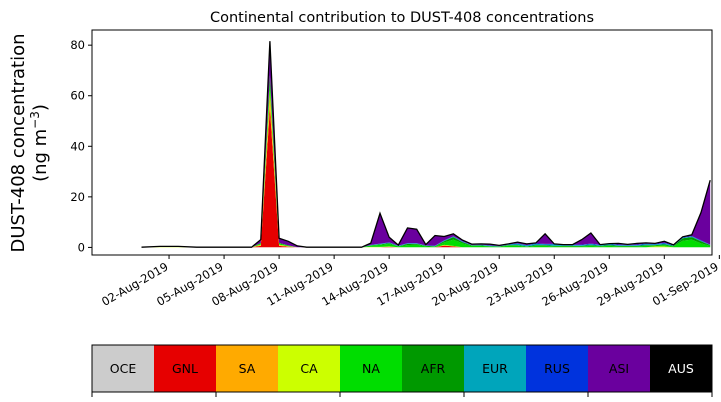 The height and width of the screenshot is (402, 721). I want to click on legend-swatch-asi, so click(619, 368).